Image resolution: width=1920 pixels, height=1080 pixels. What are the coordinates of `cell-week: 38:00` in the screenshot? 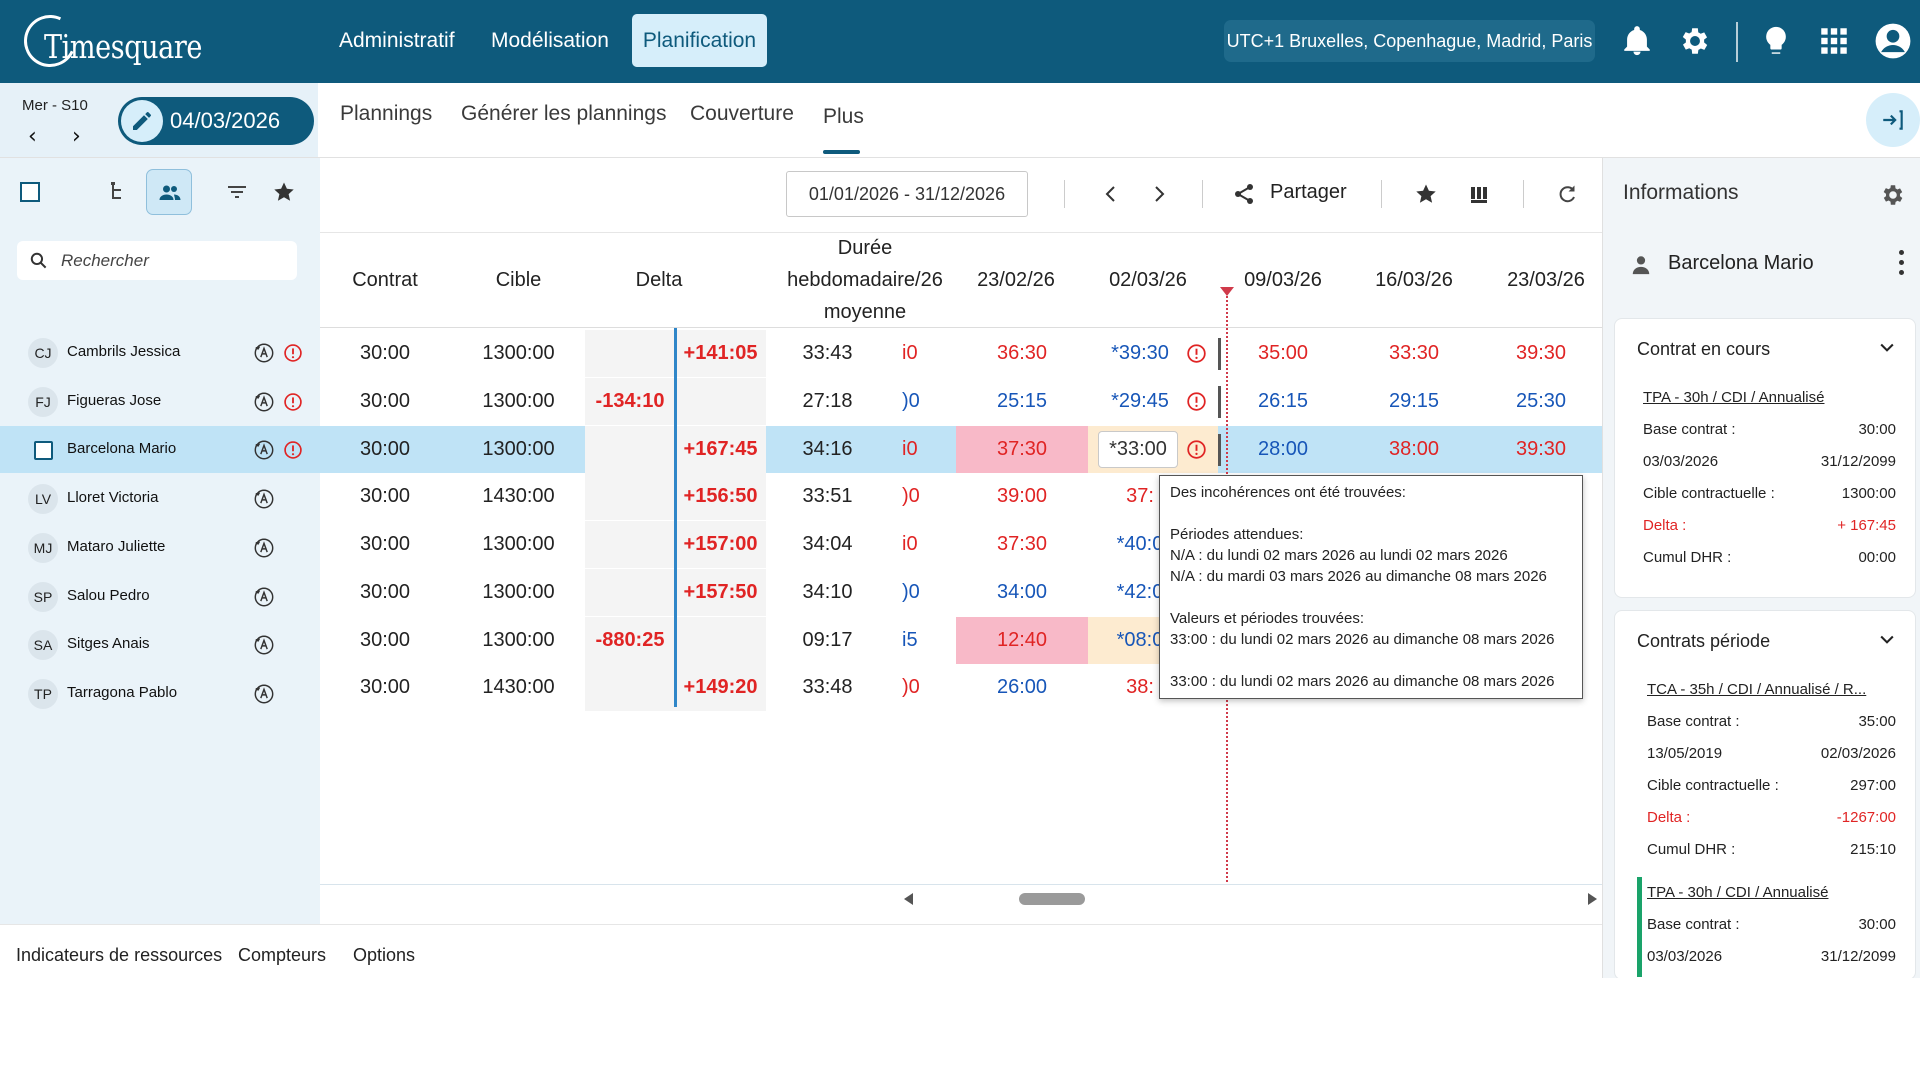 It's located at (1414, 449).